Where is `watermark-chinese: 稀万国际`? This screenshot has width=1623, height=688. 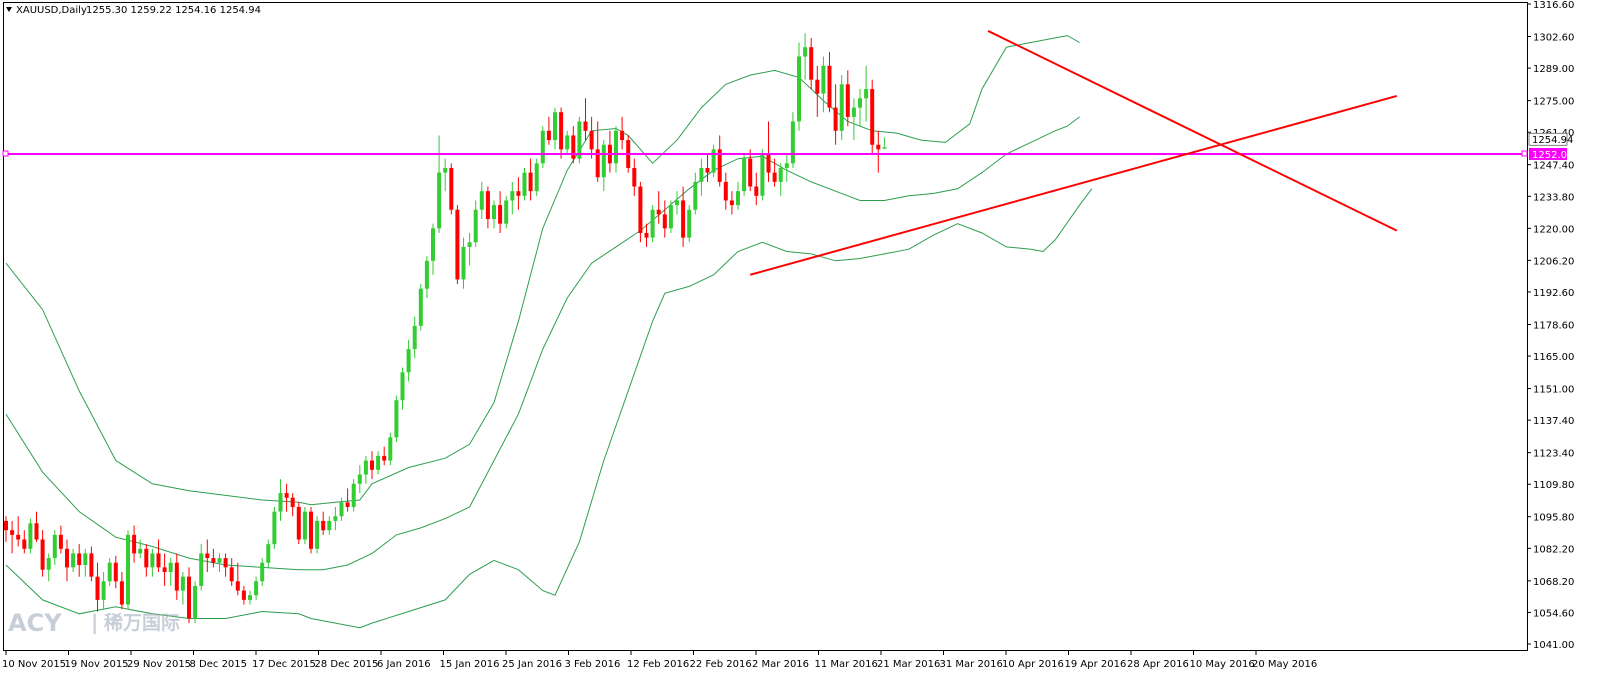
watermark-chinese: 稀万国际 is located at coordinates (142, 622).